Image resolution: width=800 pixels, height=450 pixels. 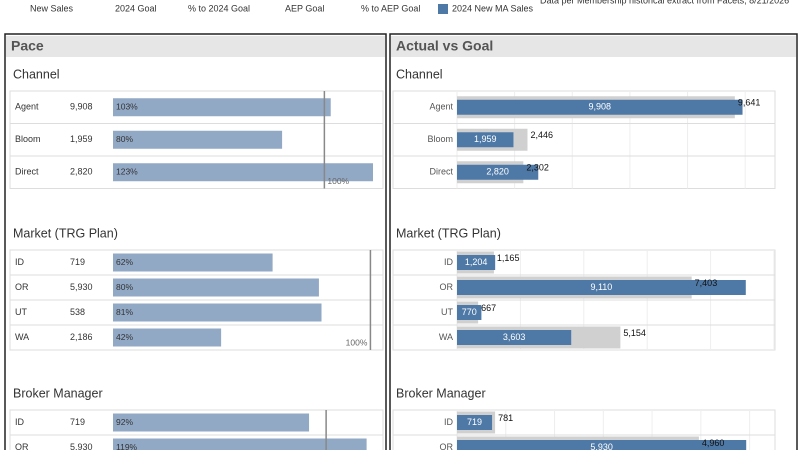 I want to click on legend-label: 2024 New MA Sales, so click(x=493, y=8).